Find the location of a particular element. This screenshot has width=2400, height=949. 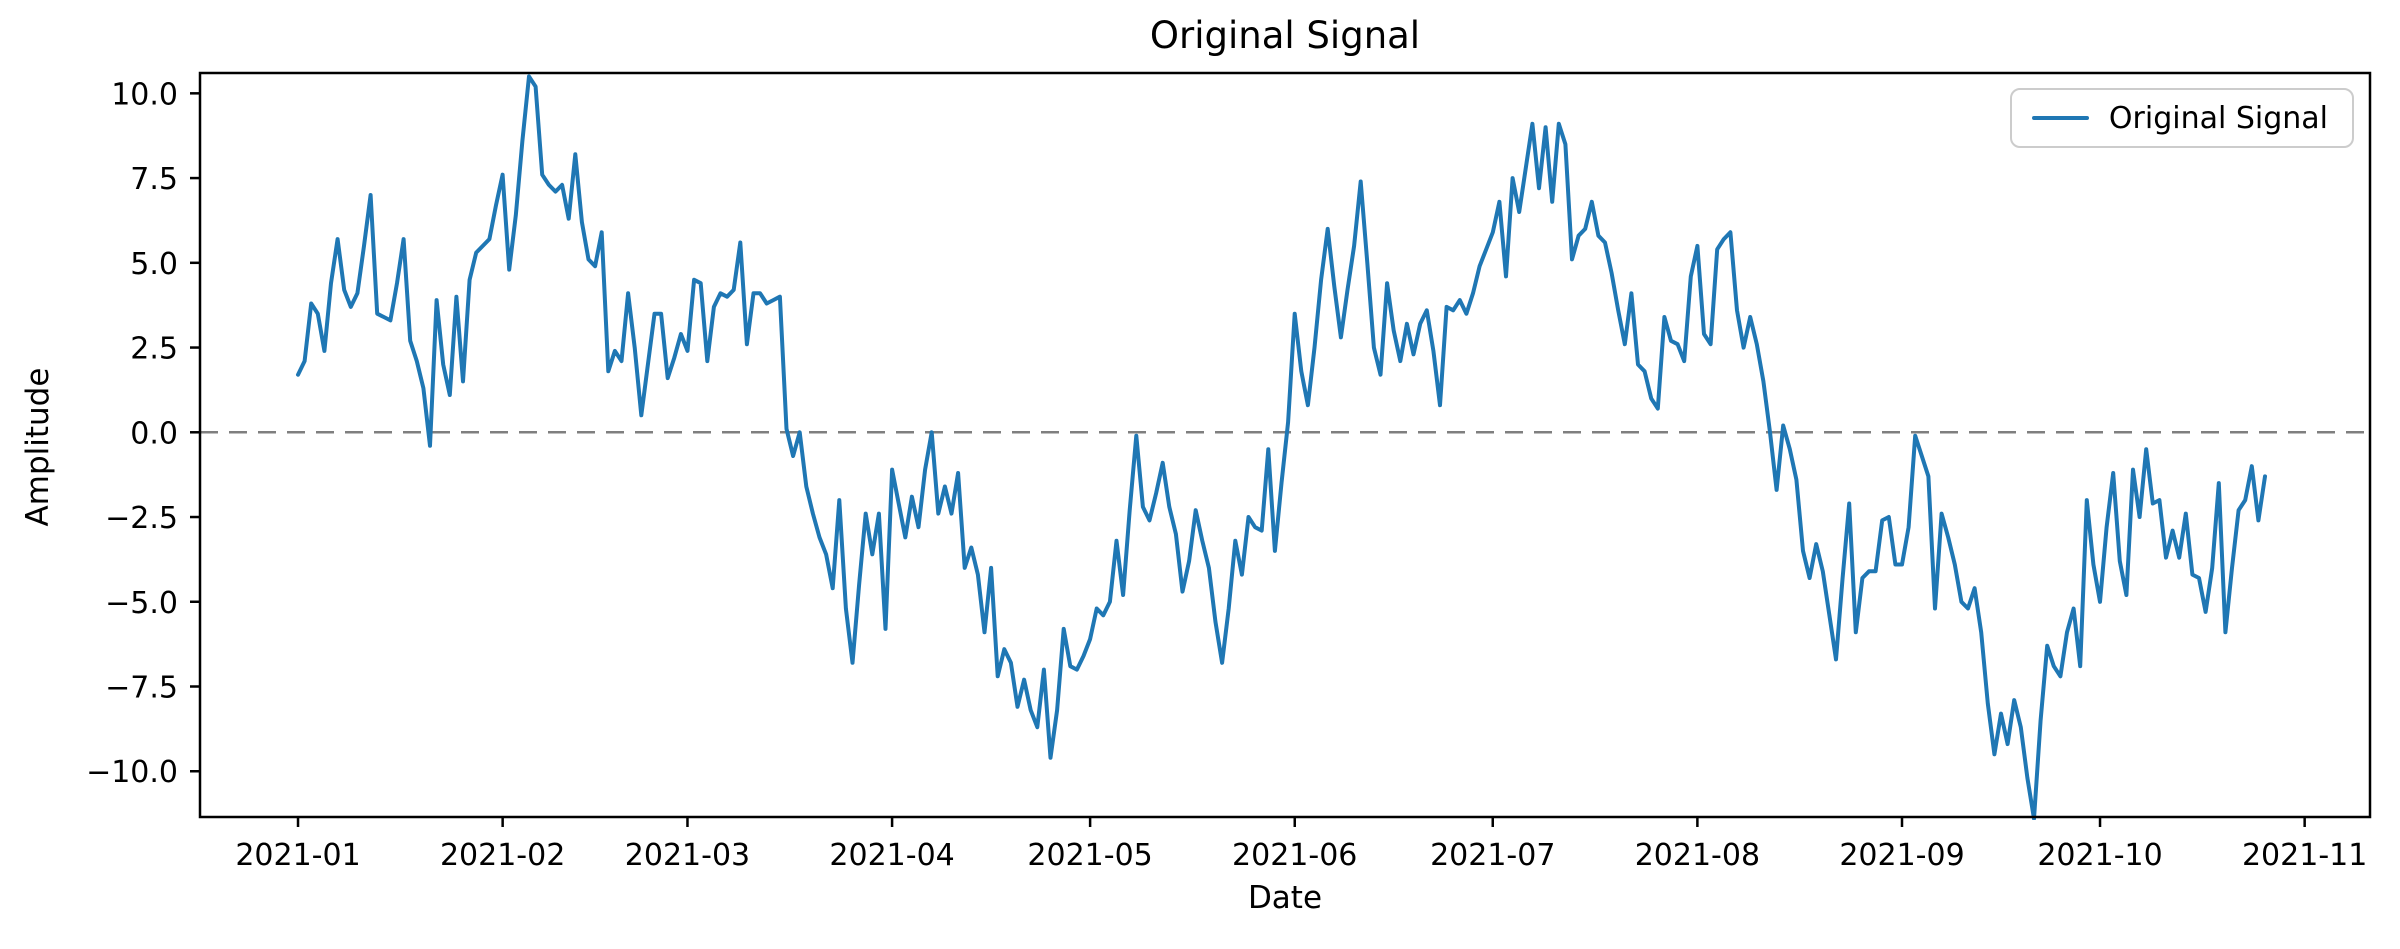

x-tick-label: 2021-06 is located at coordinates (1294, 855).